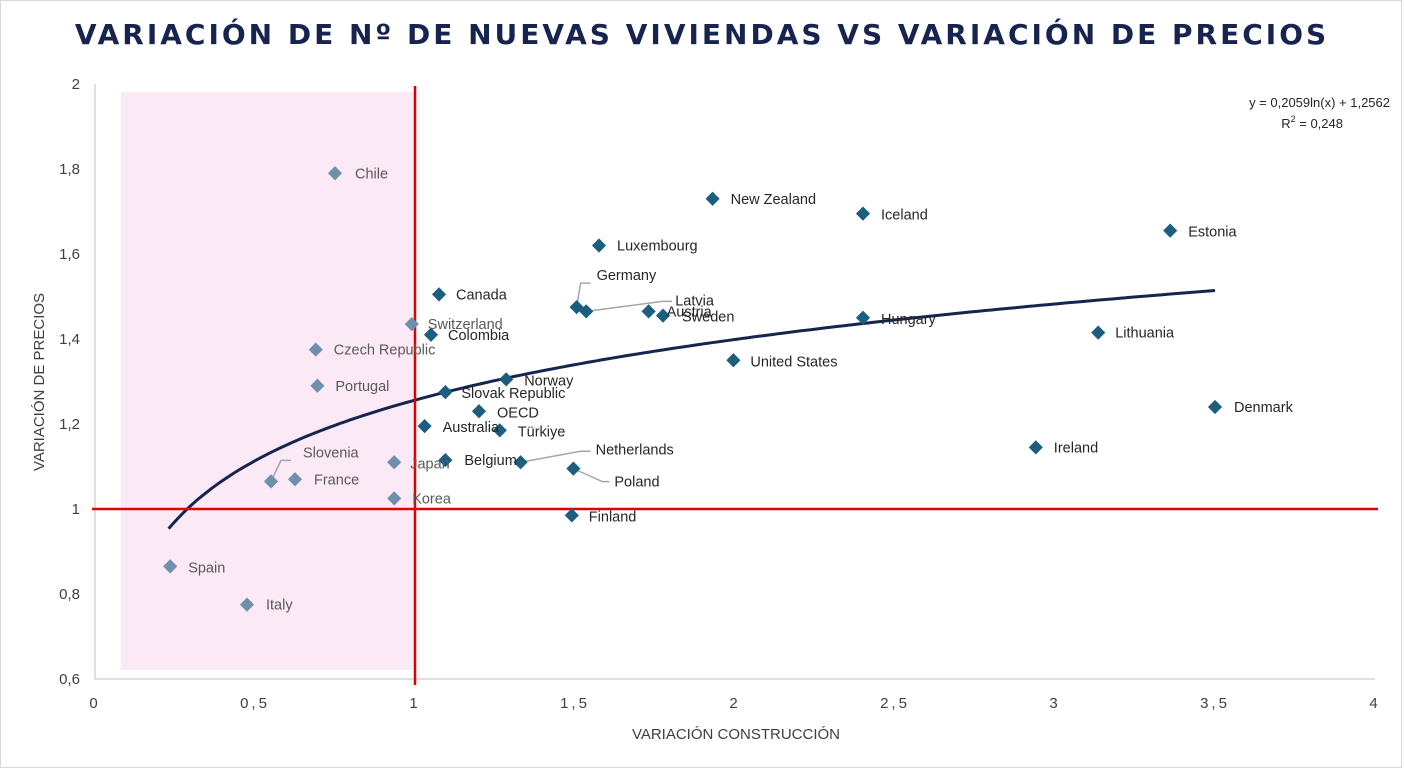 The height and width of the screenshot is (770, 1404). Describe the element at coordinates (1285, 123) in the screenshot. I see `r2-label: R` at that location.